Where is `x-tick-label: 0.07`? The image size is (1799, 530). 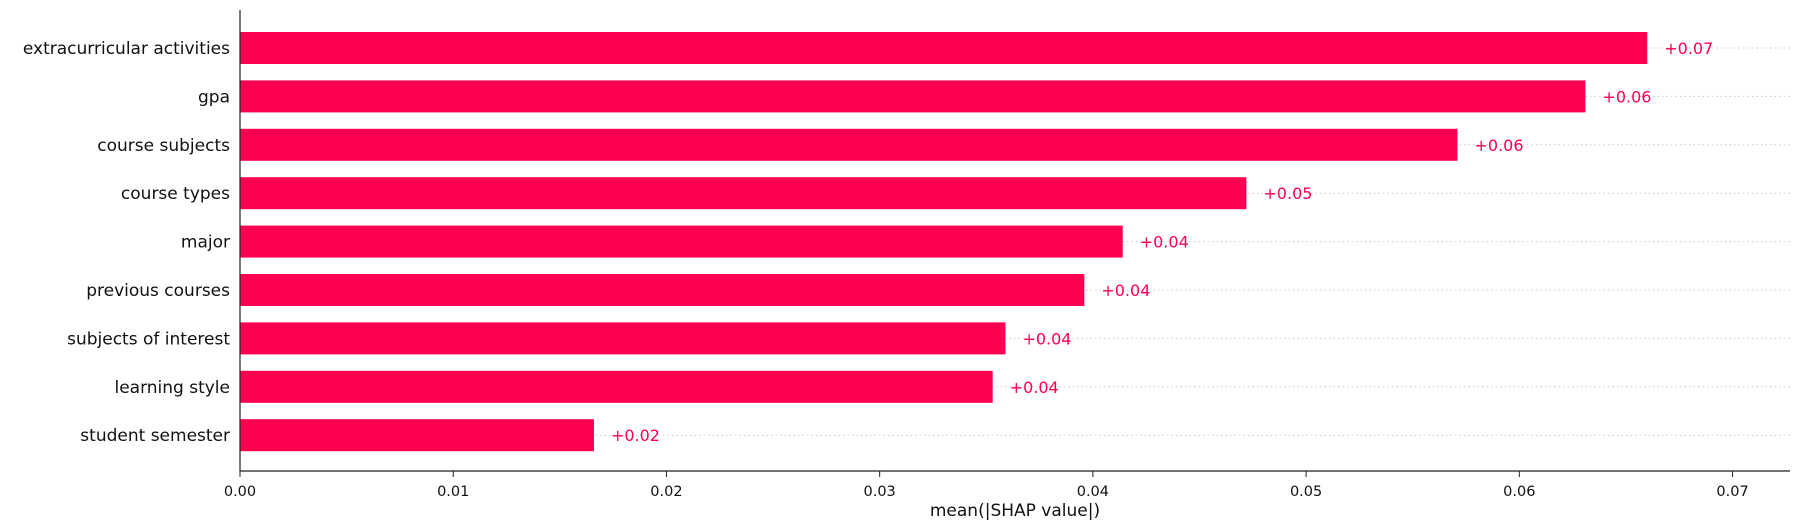
x-tick-label: 0.07 is located at coordinates (1732, 492).